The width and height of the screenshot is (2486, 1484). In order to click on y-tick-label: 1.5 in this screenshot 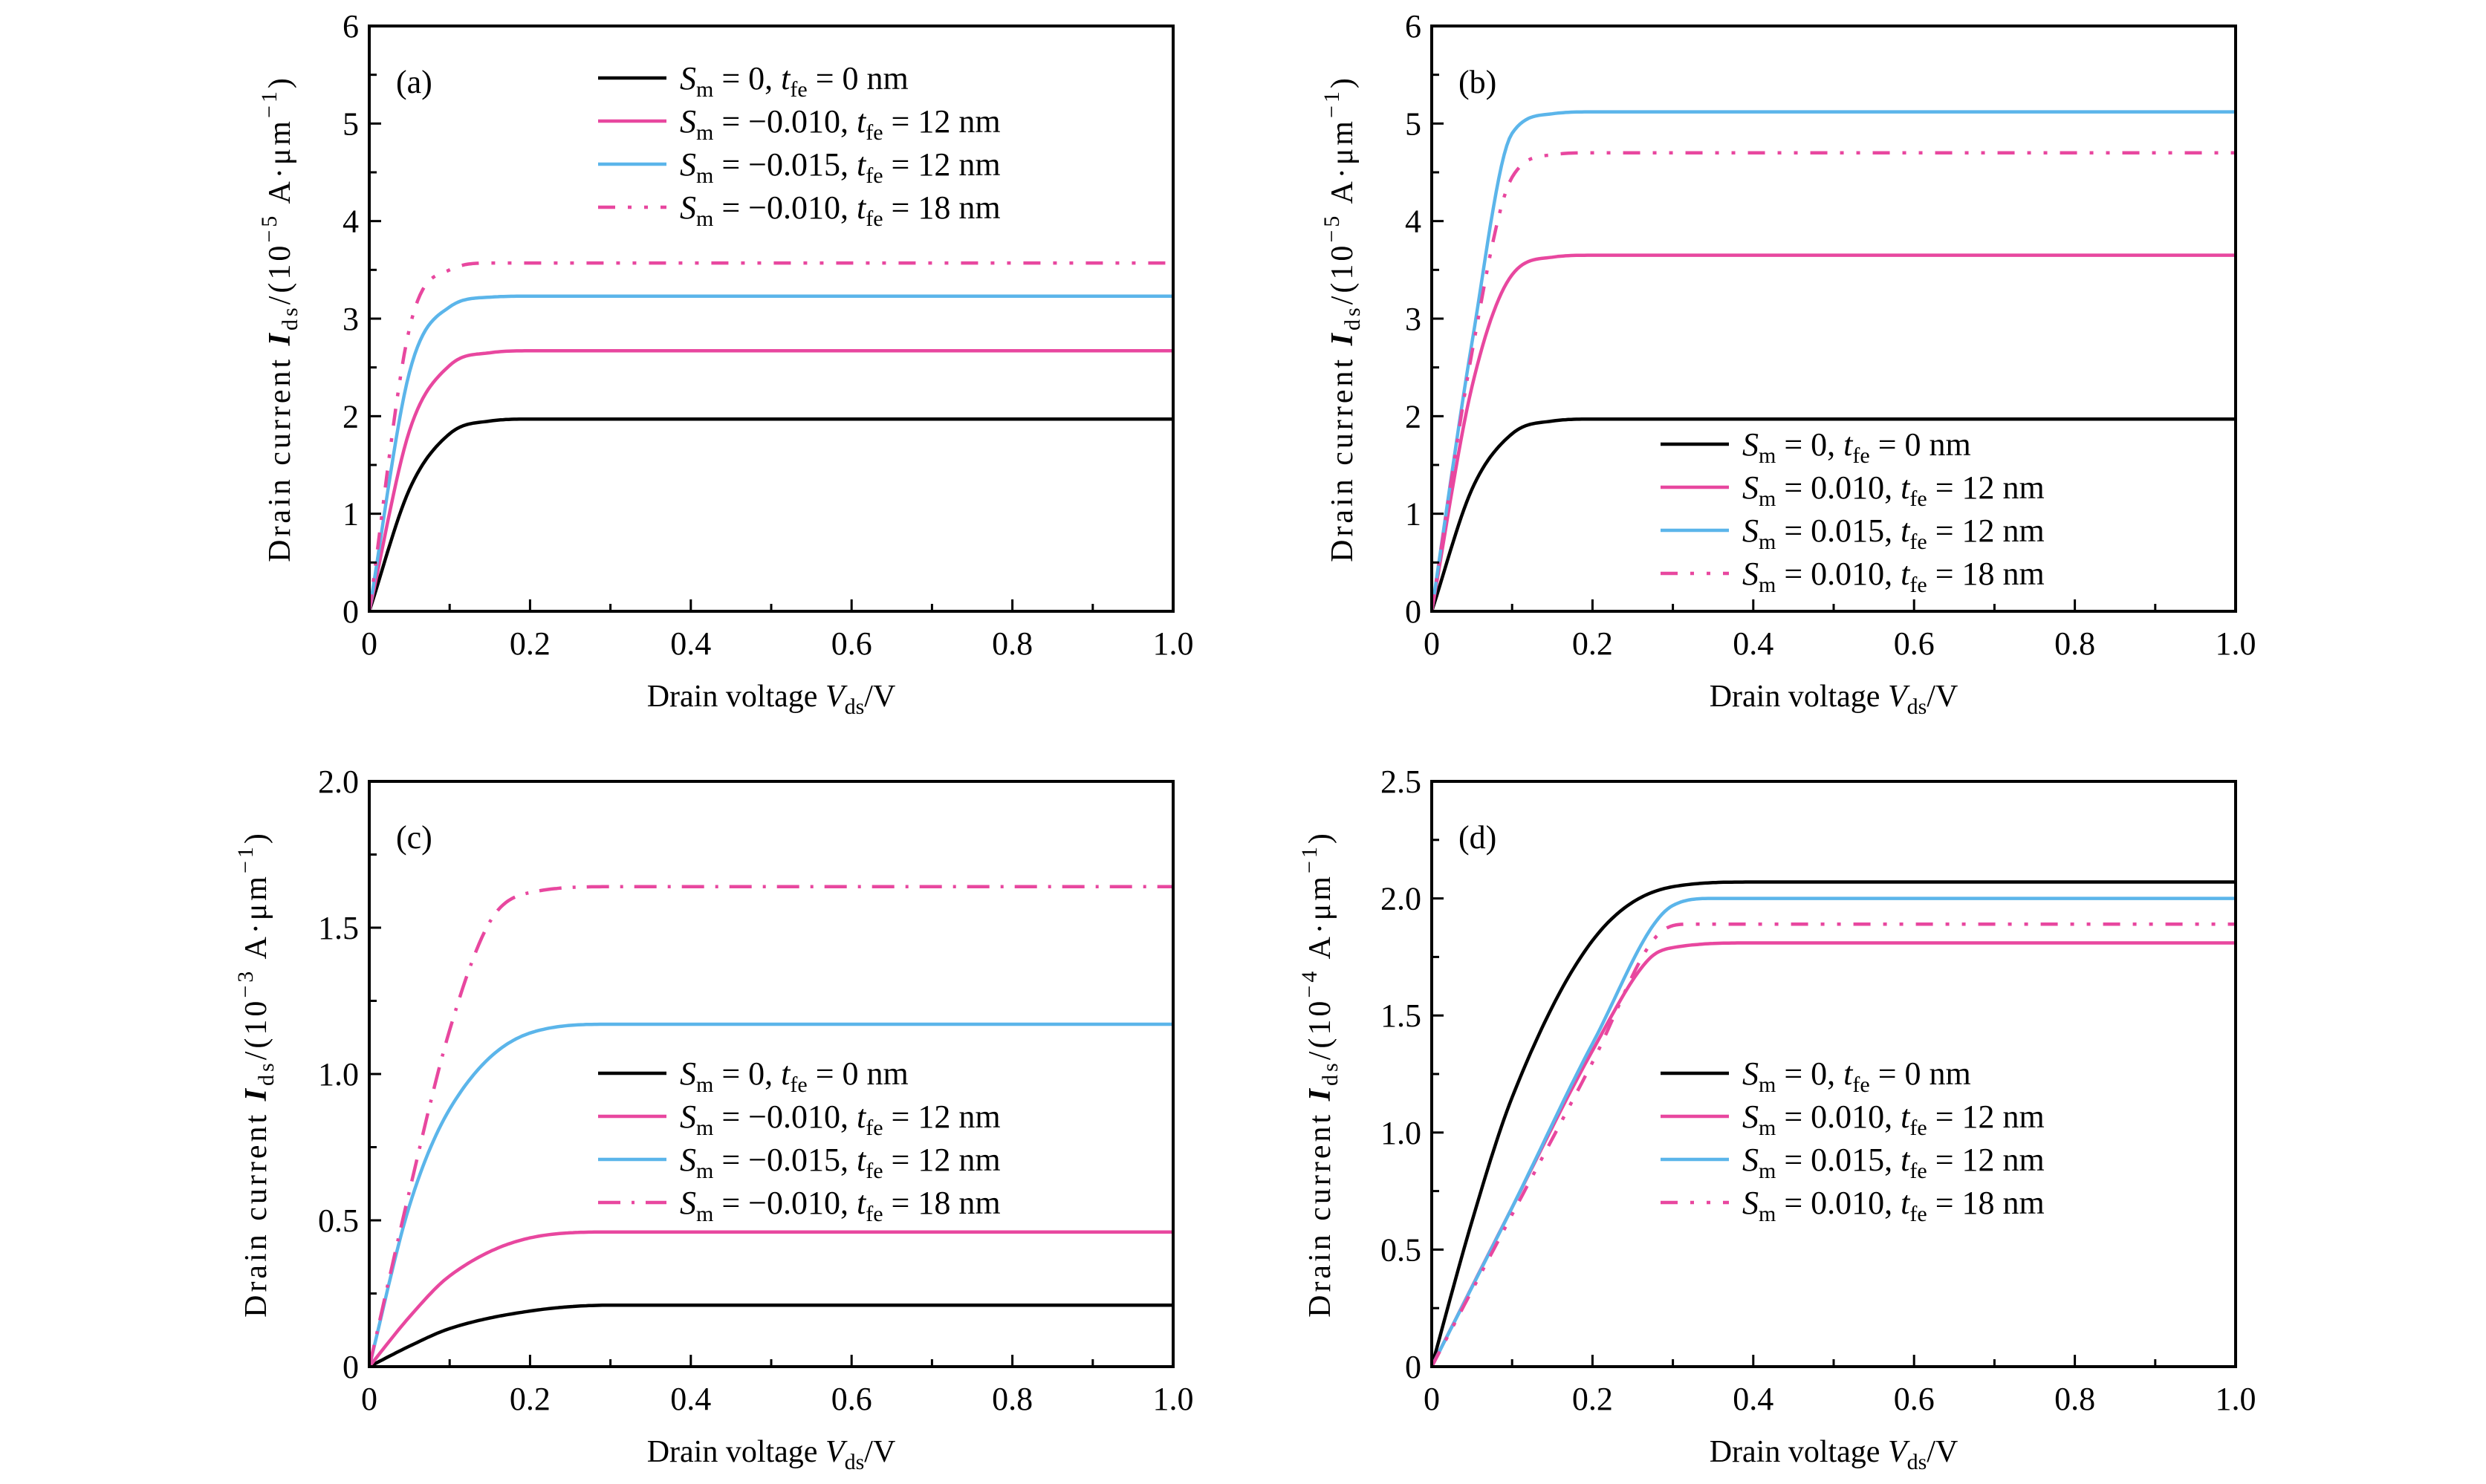, I will do `click(339, 928)`.